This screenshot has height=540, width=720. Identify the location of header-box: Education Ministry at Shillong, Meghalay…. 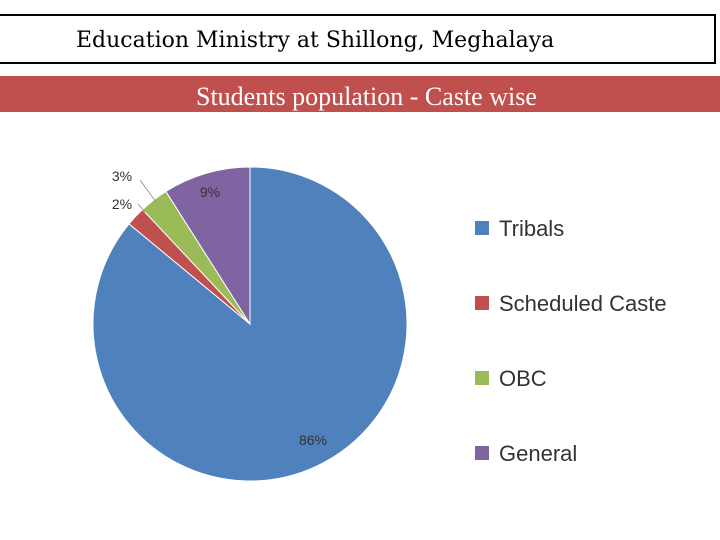
(358, 39).